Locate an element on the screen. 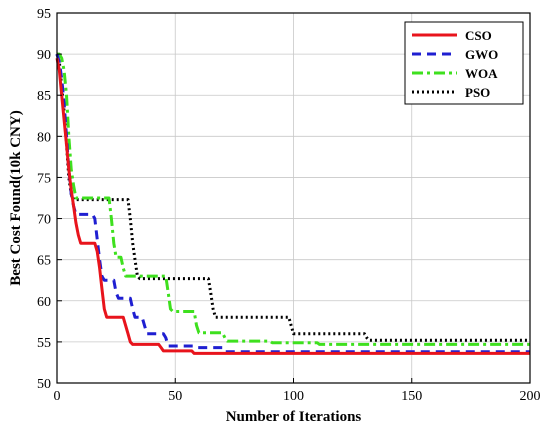 This screenshot has width=550, height=435. x-tick-label: 200 is located at coordinates (530, 396).